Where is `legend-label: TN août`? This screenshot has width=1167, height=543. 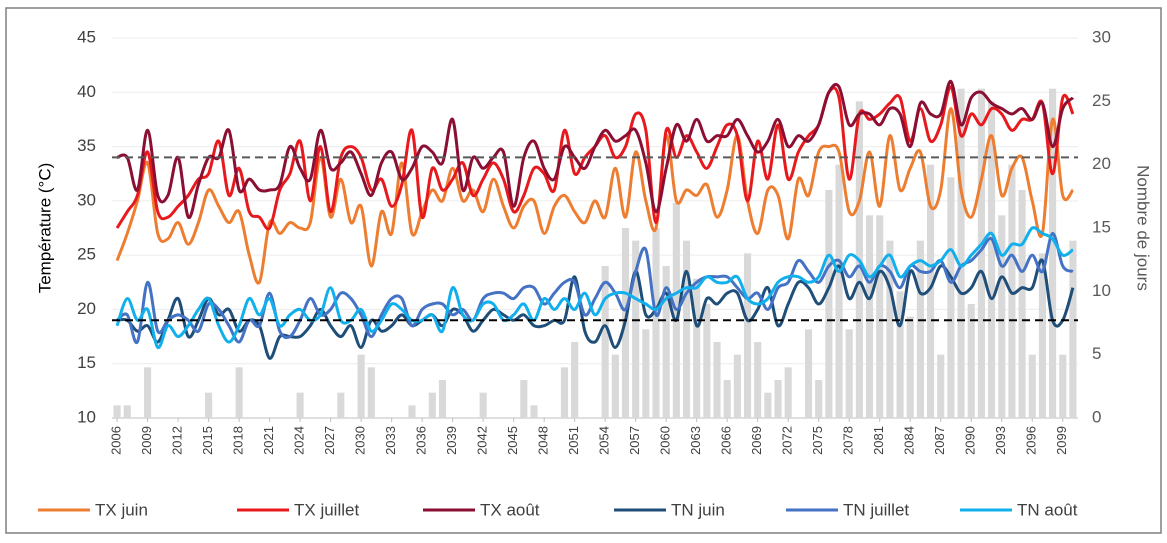
legend-label: TN août is located at coordinates (1047, 509).